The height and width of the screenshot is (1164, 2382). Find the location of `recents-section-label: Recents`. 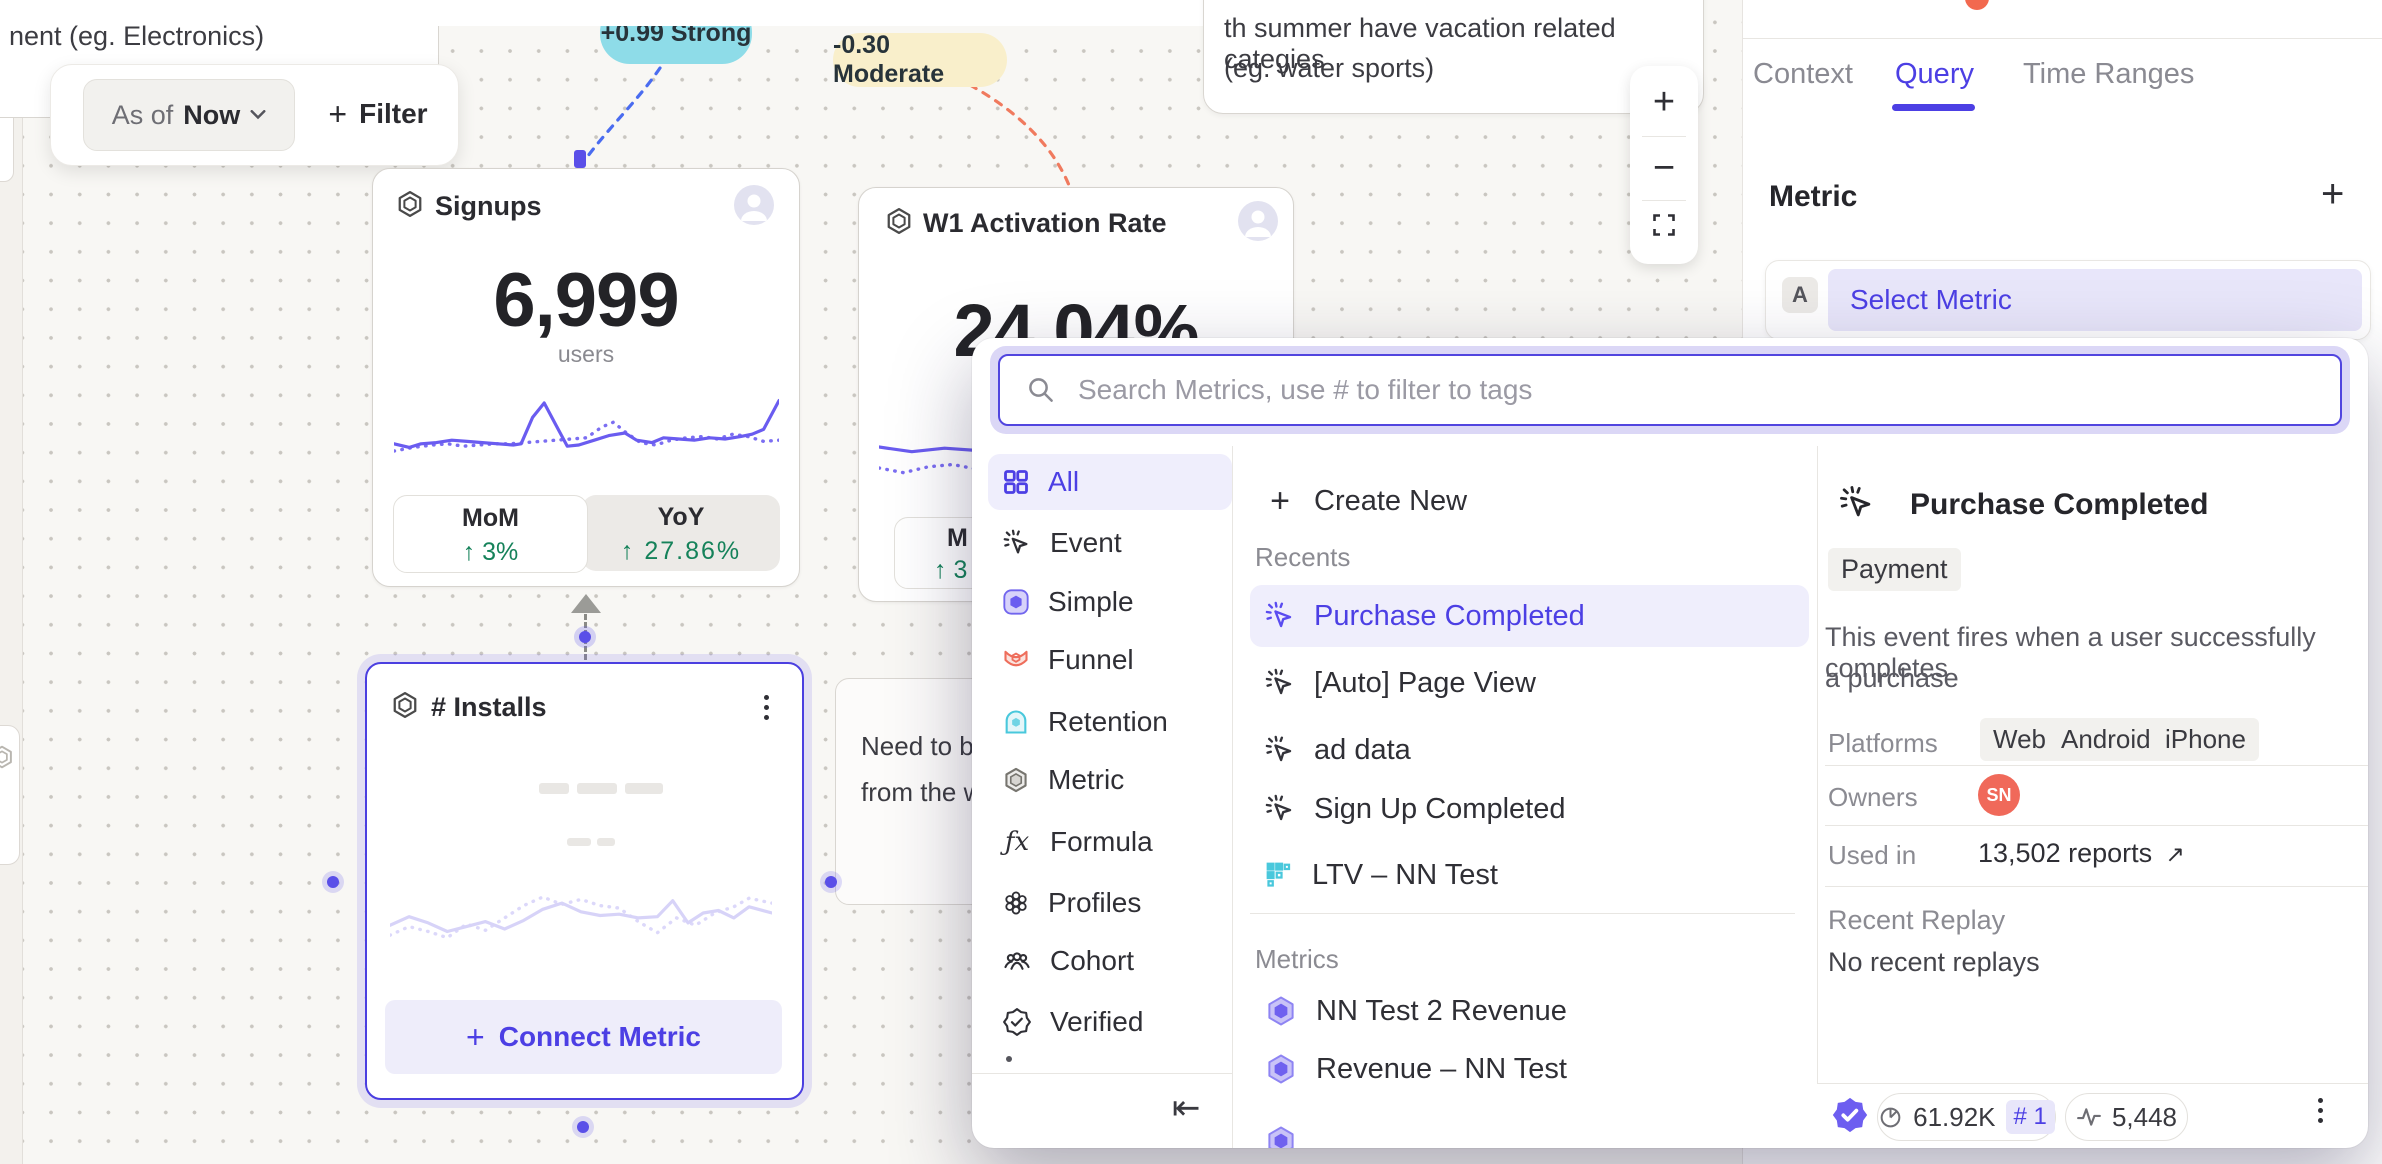

recents-section-label: Recents is located at coordinates (1303, 557).